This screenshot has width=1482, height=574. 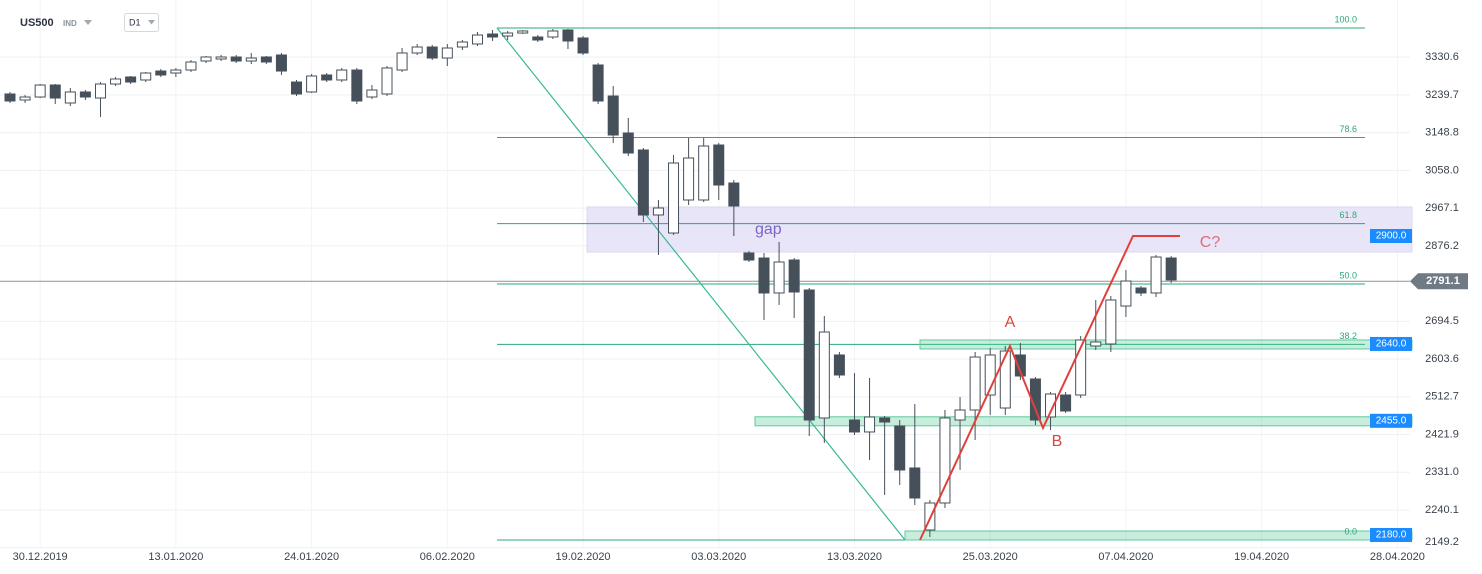 I want to click on level-label: 2640.0, so click(x=1391, y=344).